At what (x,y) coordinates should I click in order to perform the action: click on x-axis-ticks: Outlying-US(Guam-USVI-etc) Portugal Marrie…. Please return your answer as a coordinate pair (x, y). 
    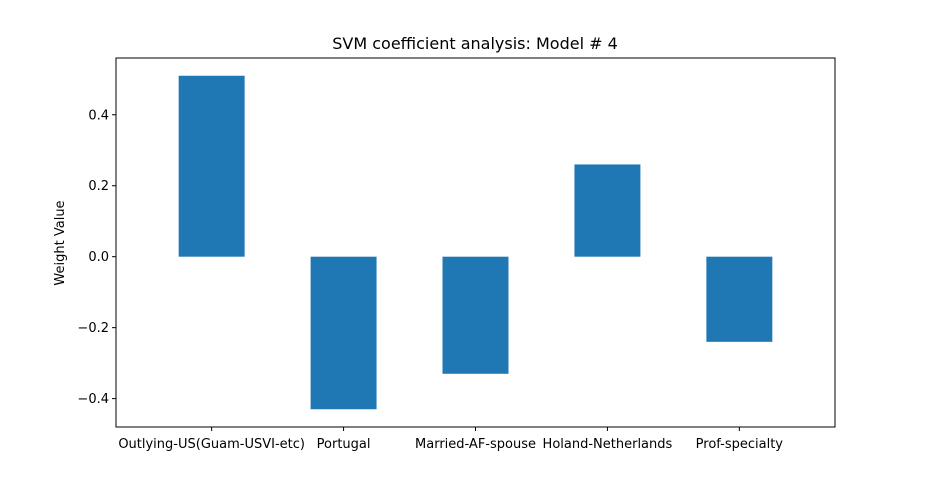
    Looking at the image, I should click on (450, 439).